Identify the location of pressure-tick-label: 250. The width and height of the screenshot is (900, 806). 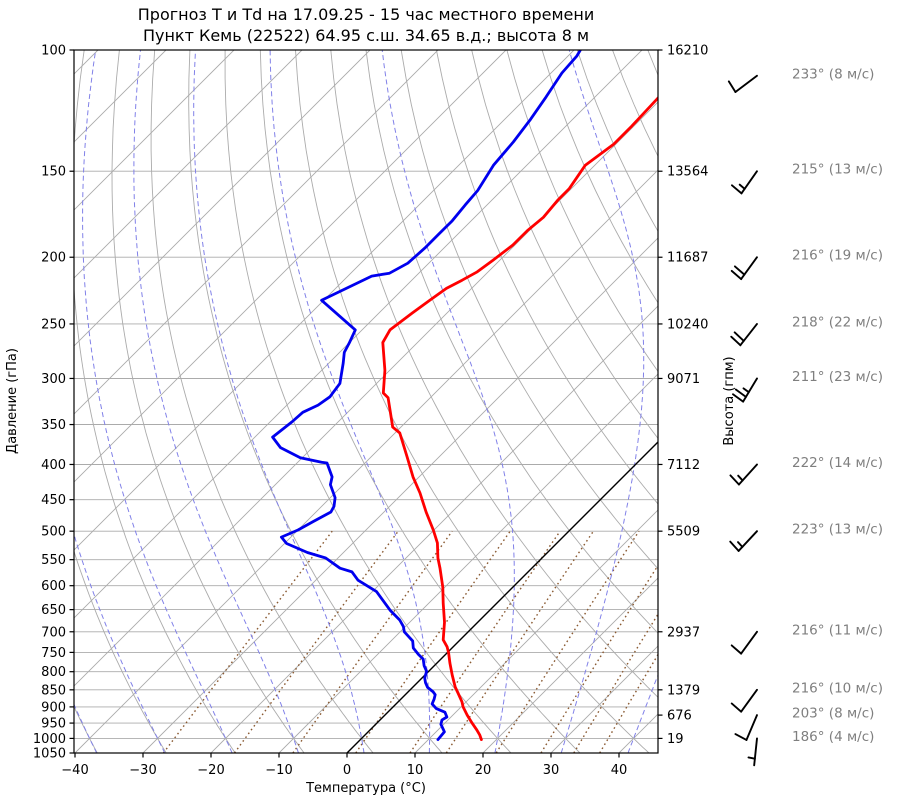
(53, 324).